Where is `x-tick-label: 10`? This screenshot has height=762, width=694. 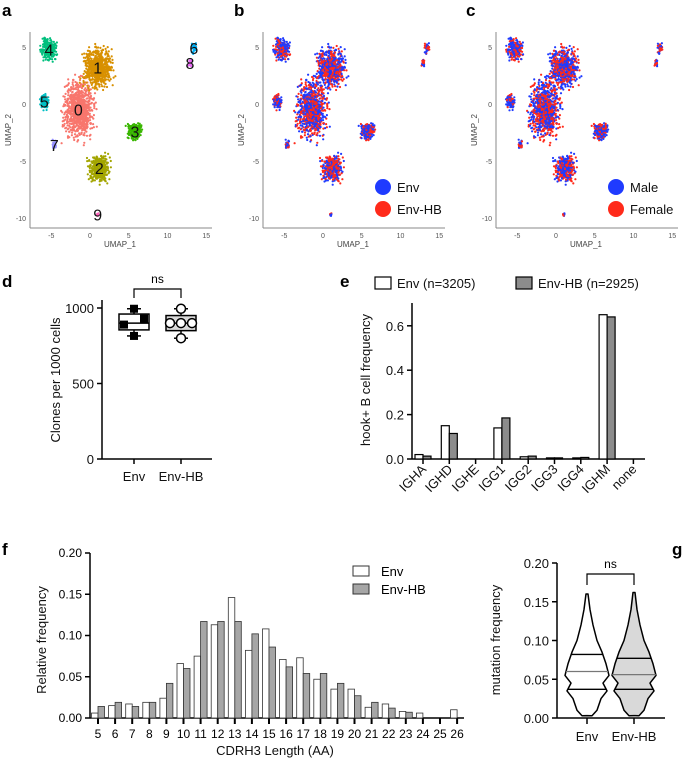
x-tick-label: 10 is located at coordinates (401, 236).